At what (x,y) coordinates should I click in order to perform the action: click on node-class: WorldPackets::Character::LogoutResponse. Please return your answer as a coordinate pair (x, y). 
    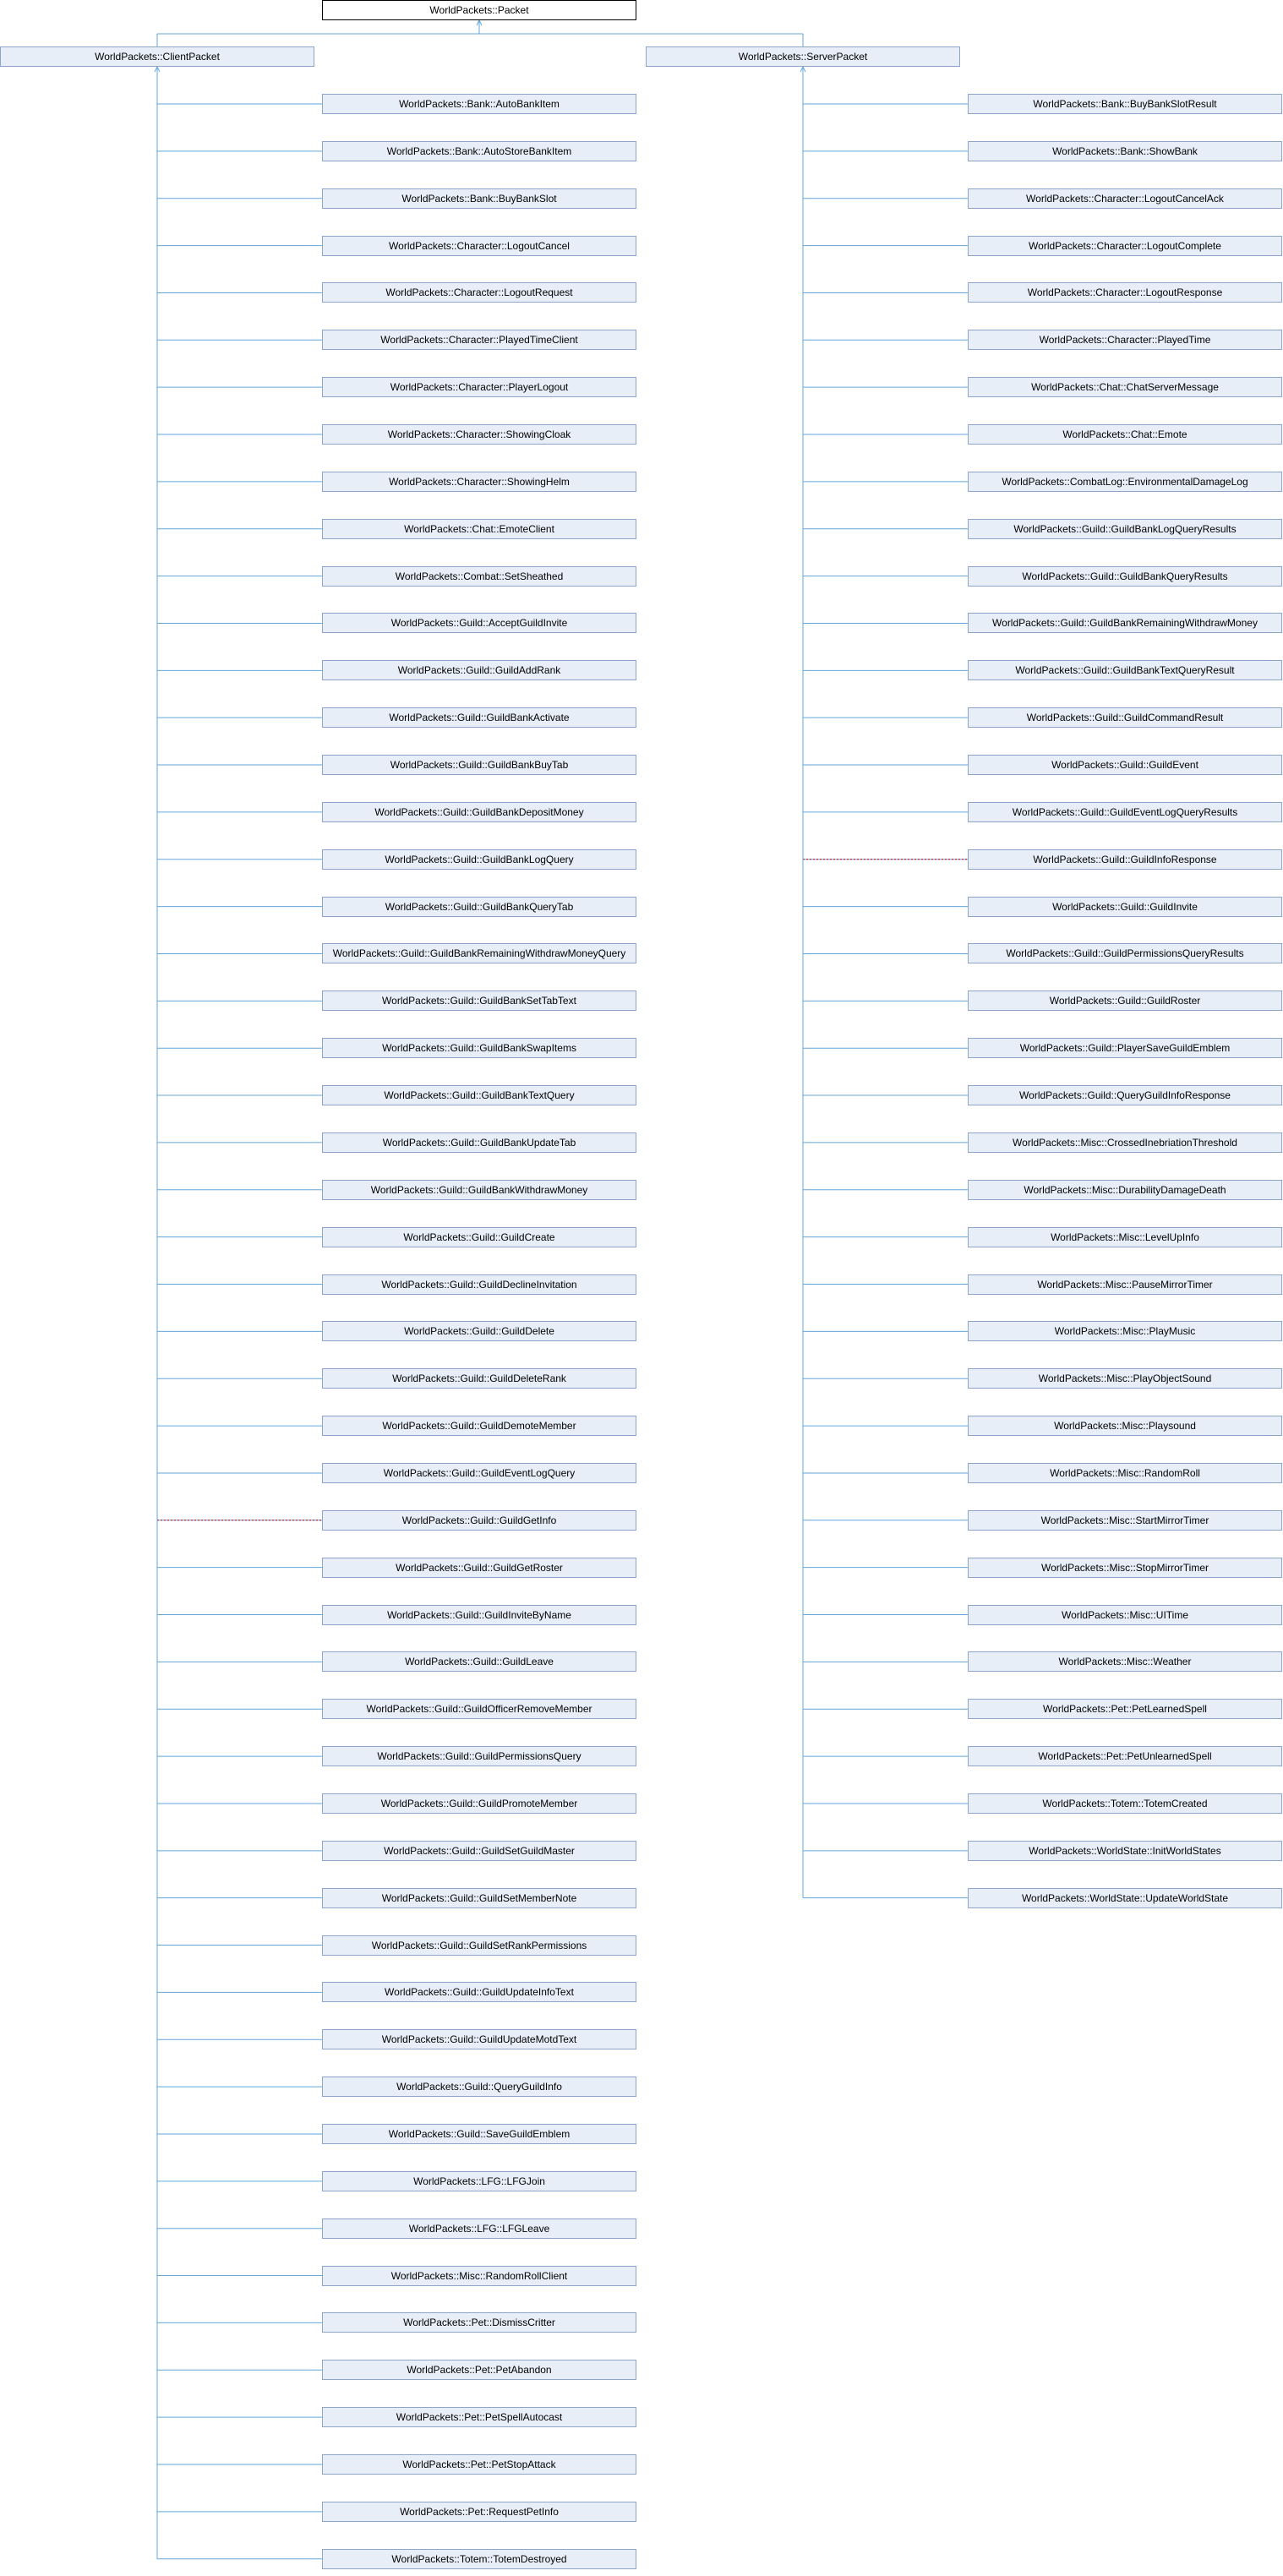
    Looking at the image, I should click on (1125, 292).